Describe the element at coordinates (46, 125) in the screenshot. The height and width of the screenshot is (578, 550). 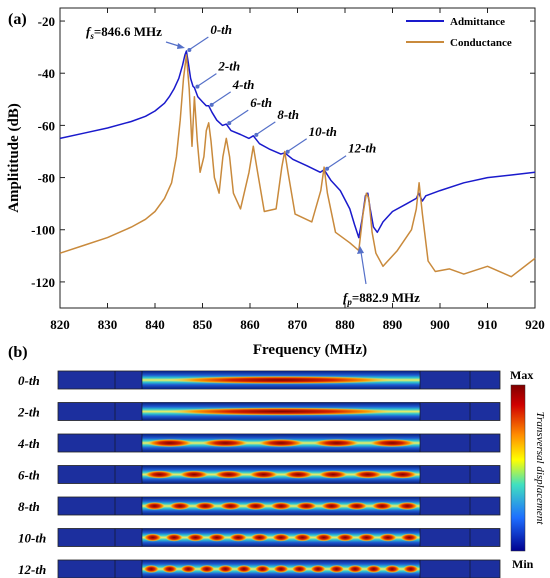
I see `y-tick-label: -60` at that location.